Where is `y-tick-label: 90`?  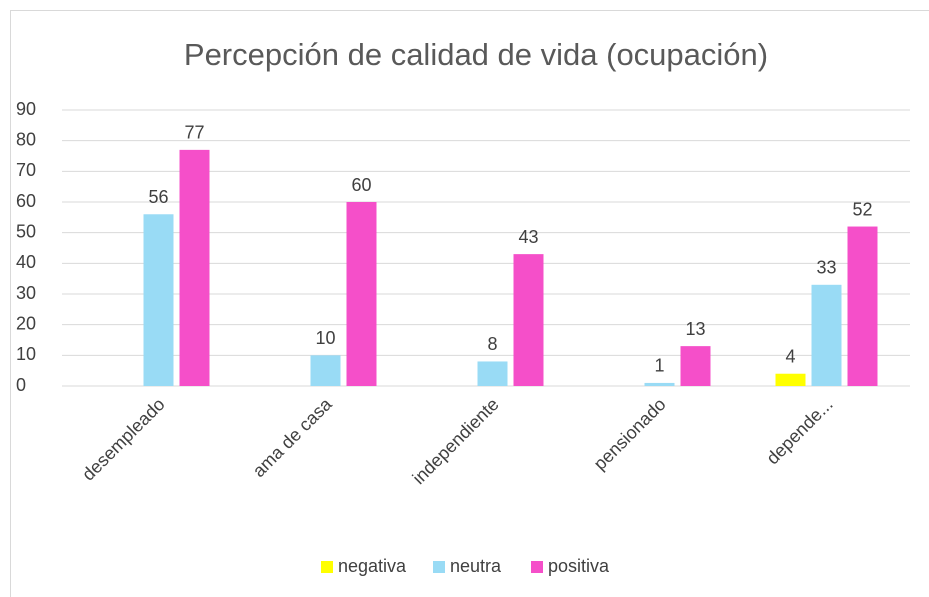 y-tick-label: 90 is located at coordinates (26, 109).